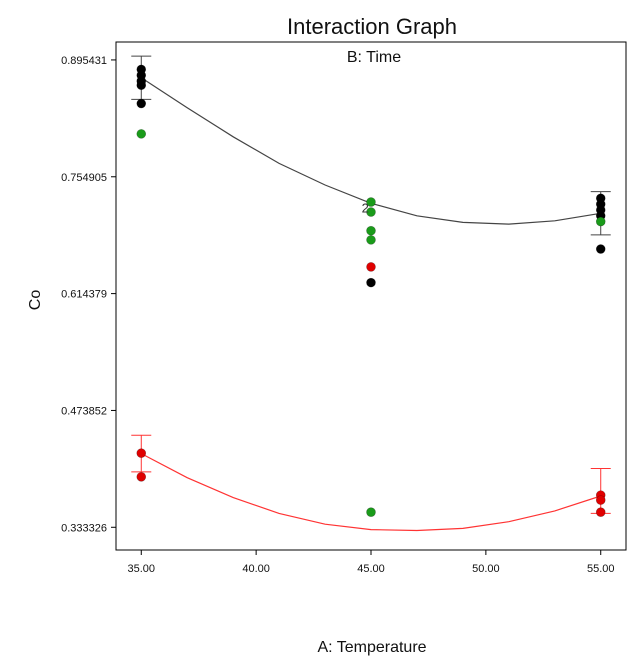  Describe the element at coordinates (601, 569) in the screenshot. I see `x-tick-label: 55.00` at that location.